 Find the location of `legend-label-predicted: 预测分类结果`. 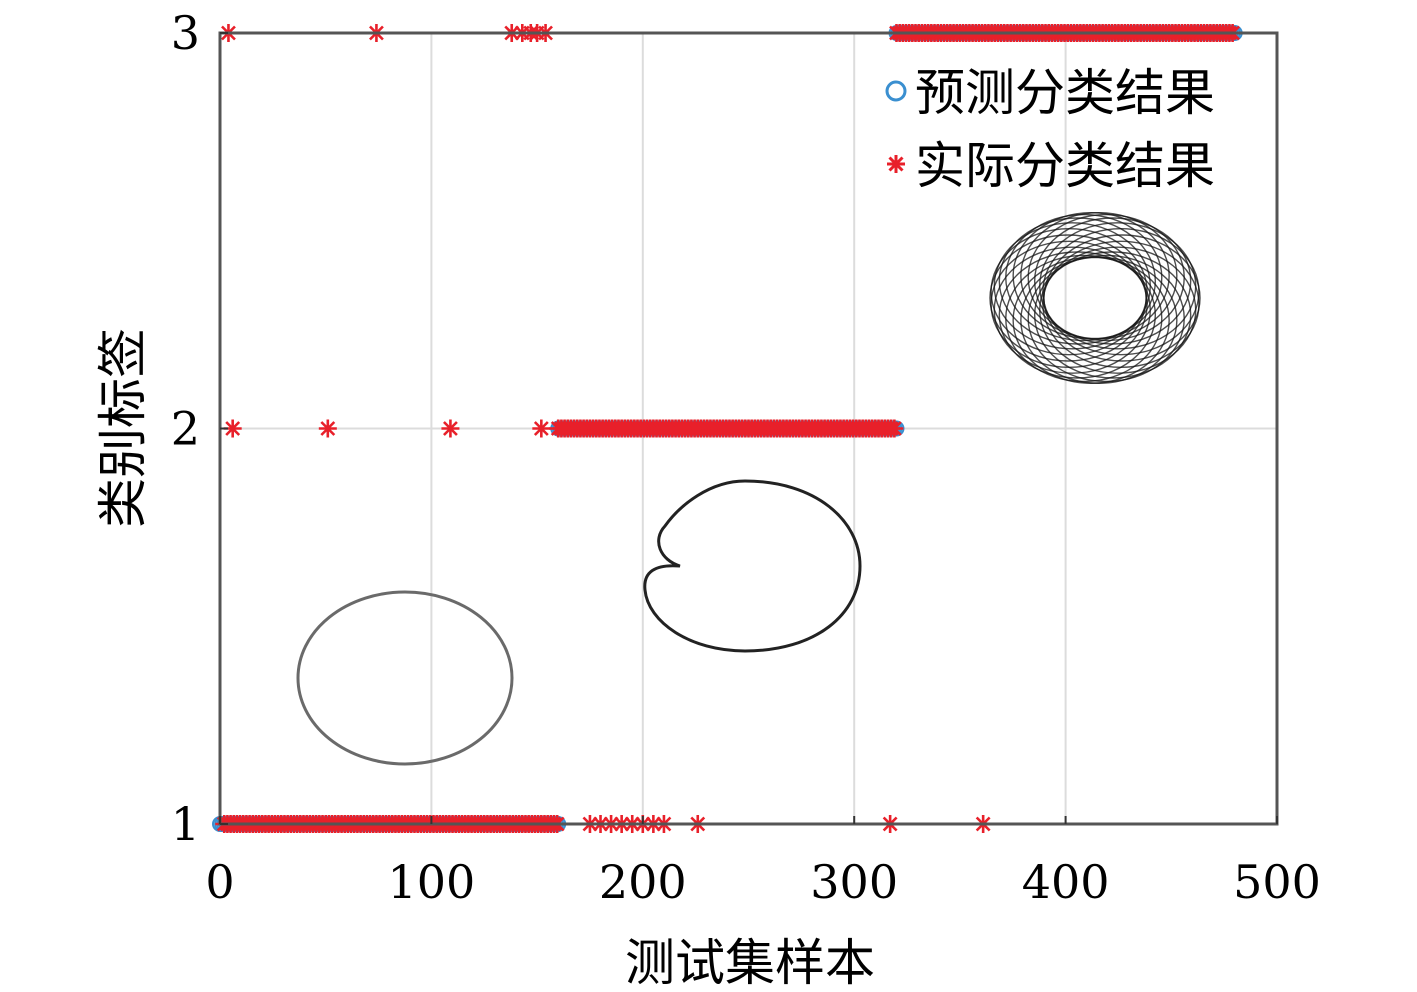

legend-label-predicted: 预测分类结果 is located at coordinates (1065, 93).